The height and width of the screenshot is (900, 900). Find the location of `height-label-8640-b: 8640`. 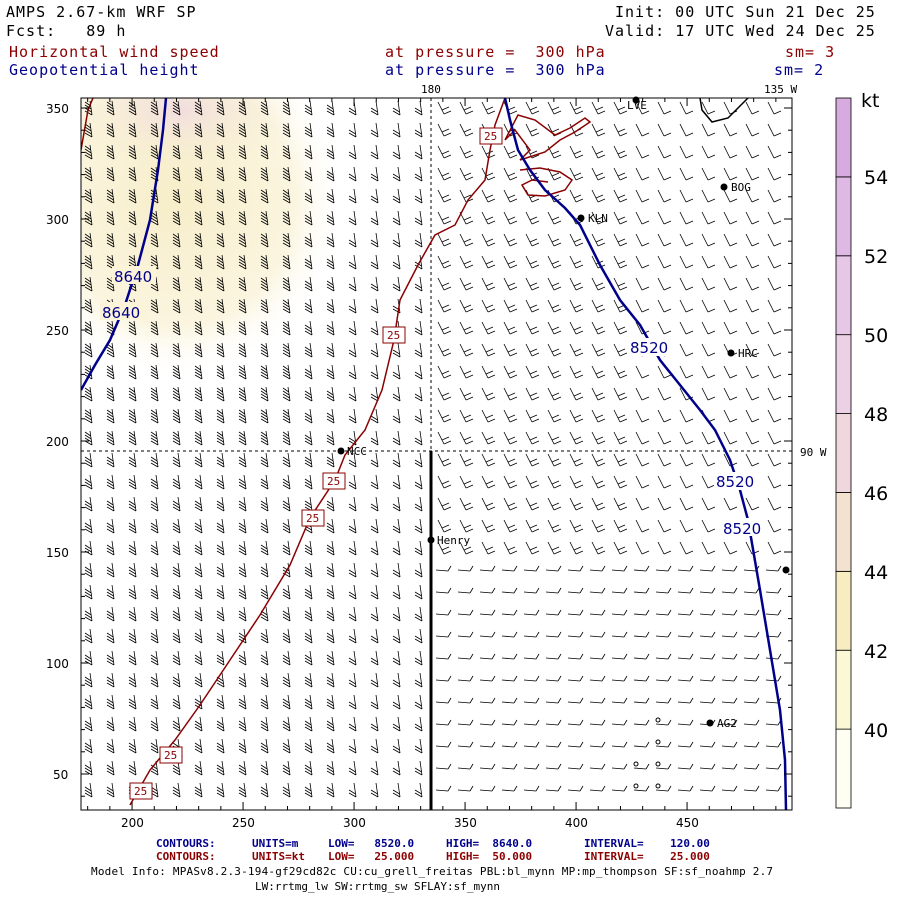

height-label-8640-b: 8640 is located at coordinates (121, 313).